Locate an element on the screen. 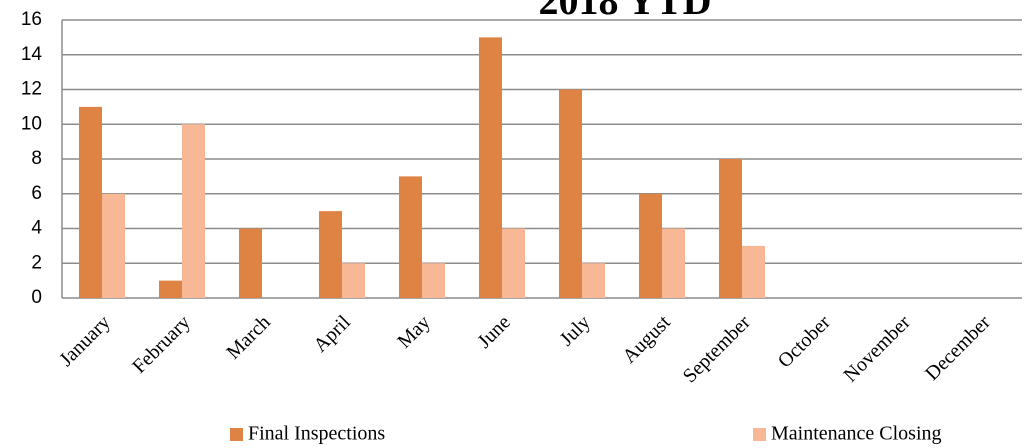  x-tick-label: March is located at coordinates (248, 337).